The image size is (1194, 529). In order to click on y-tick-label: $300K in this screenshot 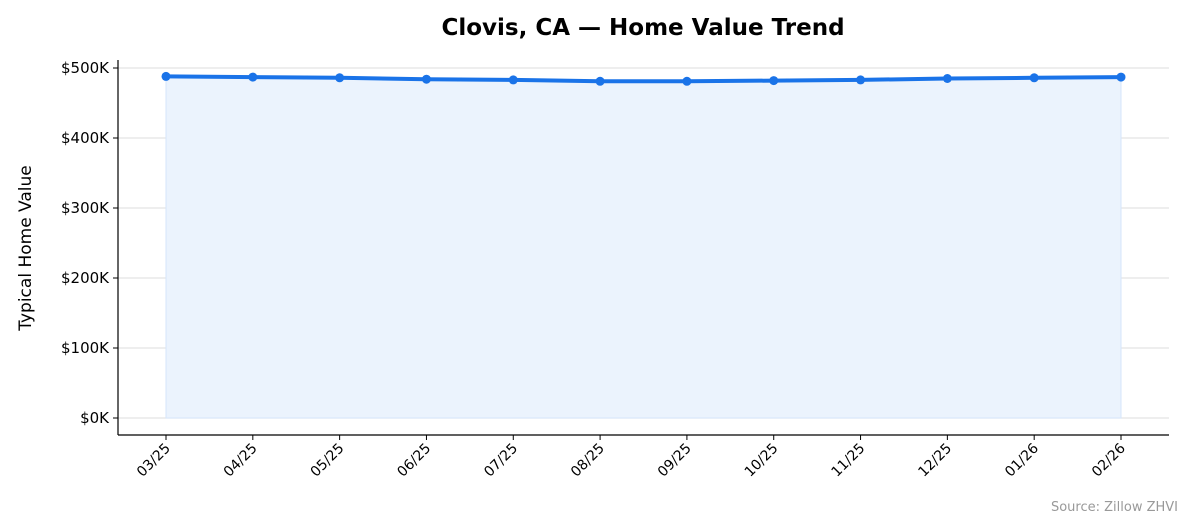, I will do `click(85, 208)`.